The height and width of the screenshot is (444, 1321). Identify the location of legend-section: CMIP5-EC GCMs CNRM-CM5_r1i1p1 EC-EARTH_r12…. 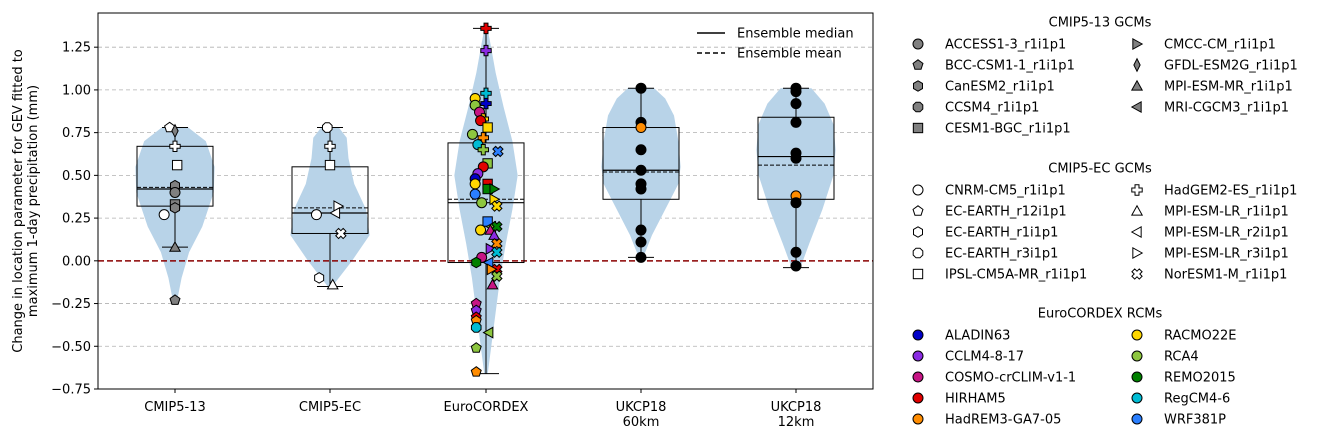
(1104, 222).